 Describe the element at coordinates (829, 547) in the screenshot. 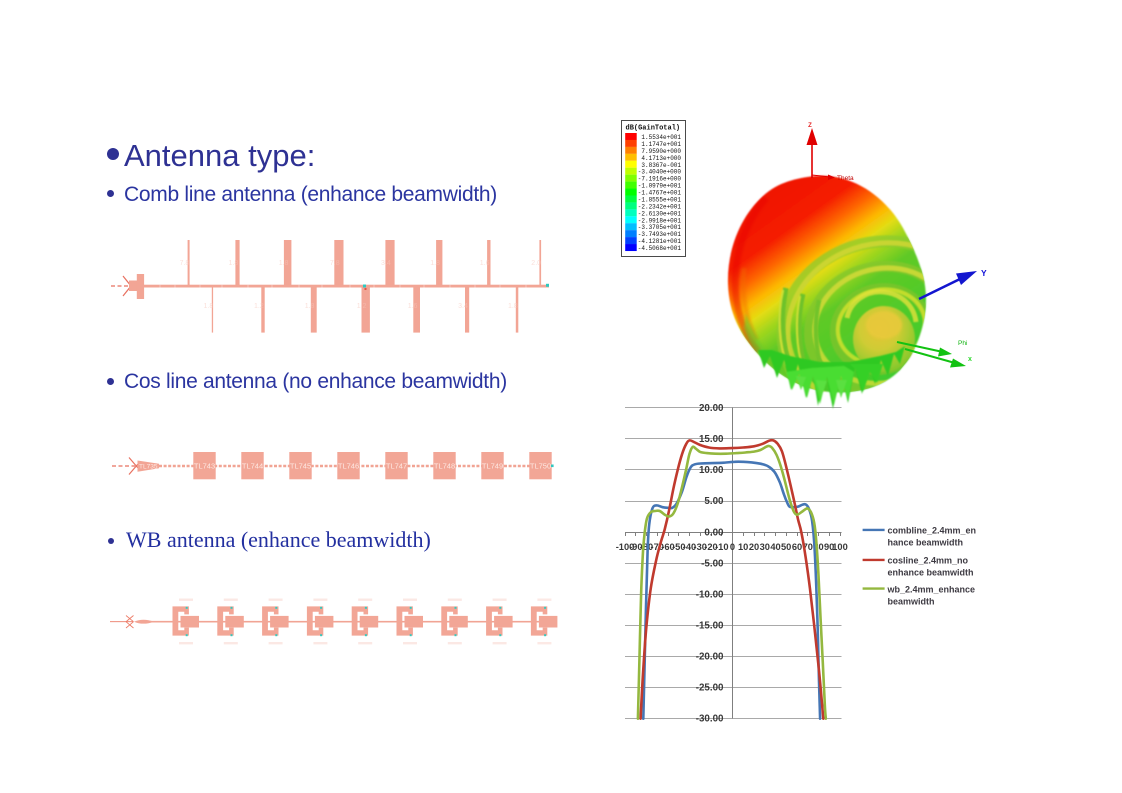

I see `svg-text: 90` at that location.